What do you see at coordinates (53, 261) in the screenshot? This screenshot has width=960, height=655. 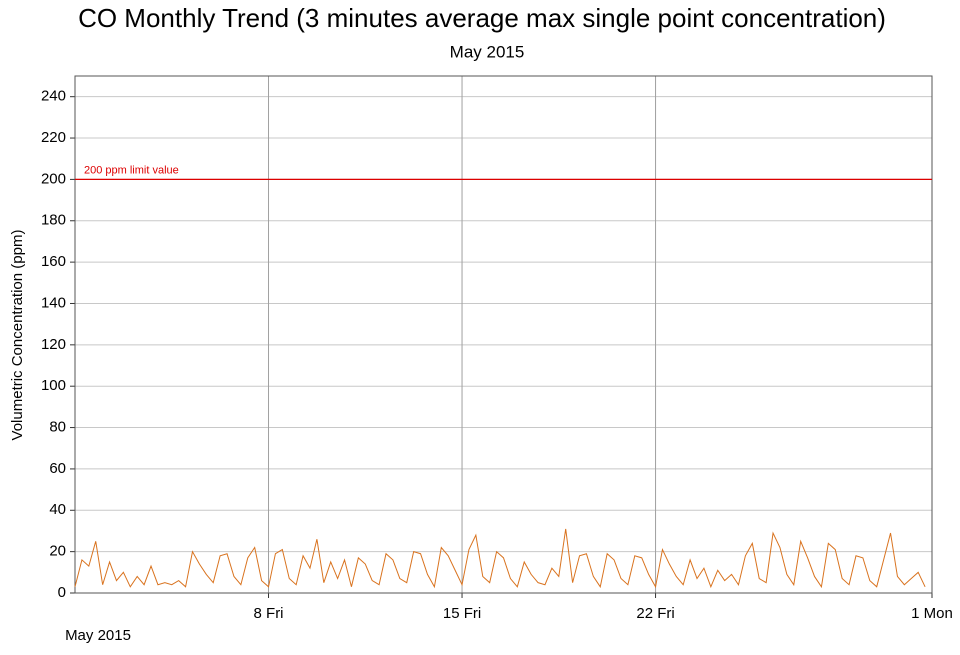 I see `y-tick-label: 160` at bounding box center [53, 261].